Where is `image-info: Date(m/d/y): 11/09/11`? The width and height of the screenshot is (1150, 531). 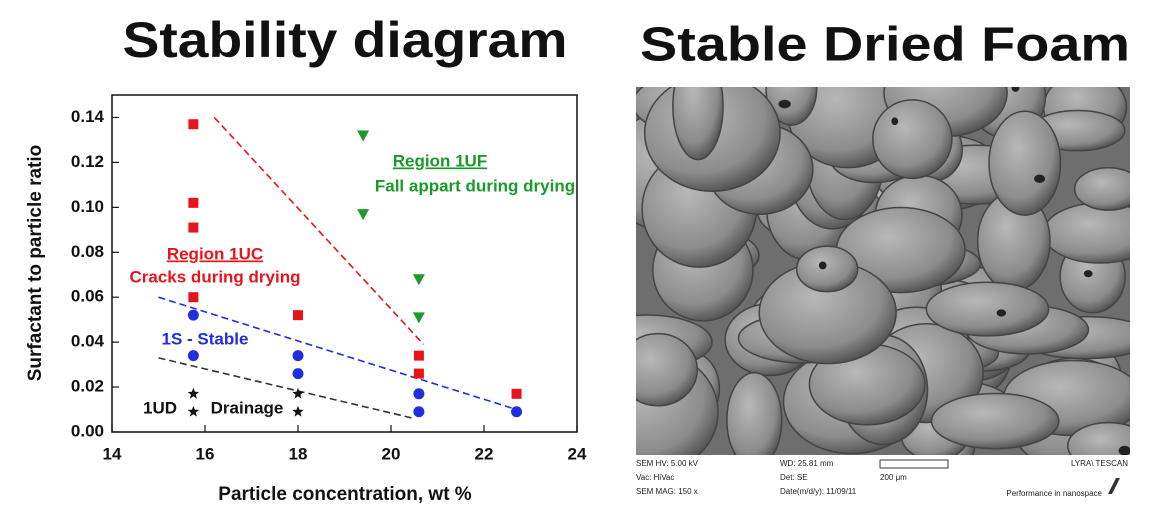
image-info: Date(m/d/y): 11/09/11 is located at coordinates (818, 491).